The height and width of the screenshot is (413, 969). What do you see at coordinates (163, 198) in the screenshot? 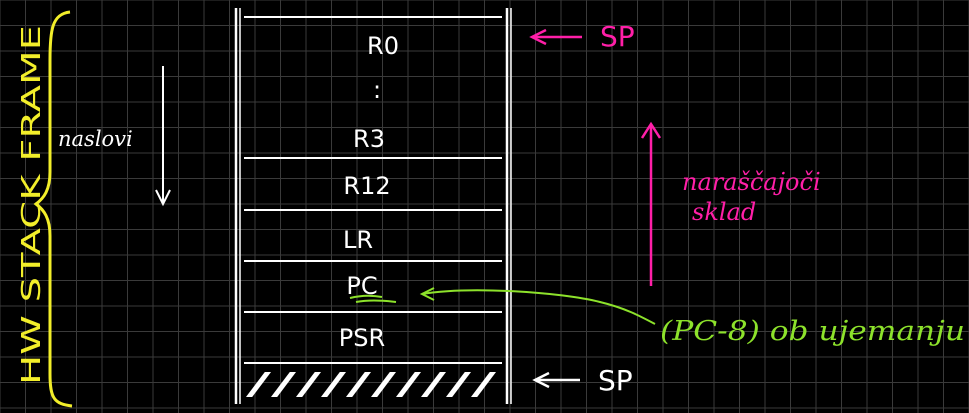
I see `naslovi-arrow-head` at bounding box center [163, 198].